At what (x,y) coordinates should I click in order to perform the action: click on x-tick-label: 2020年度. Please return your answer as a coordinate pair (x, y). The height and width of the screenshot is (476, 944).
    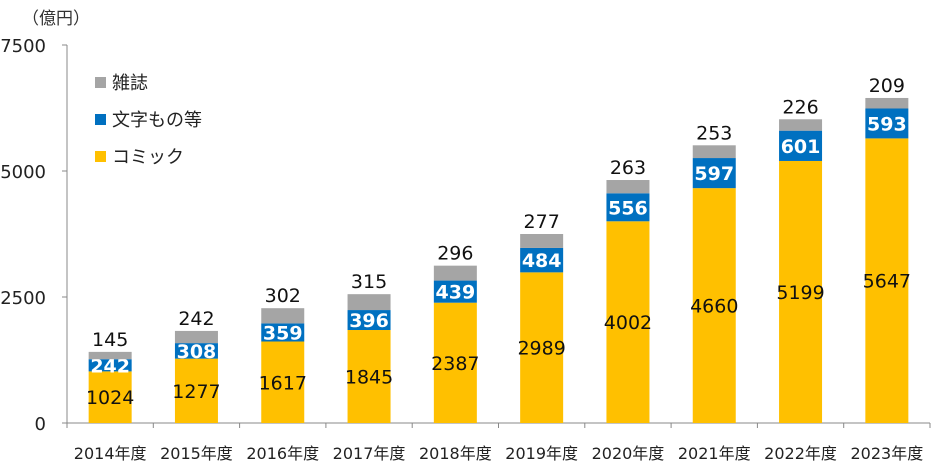
    Looking at the image, I should click on (628, 453).